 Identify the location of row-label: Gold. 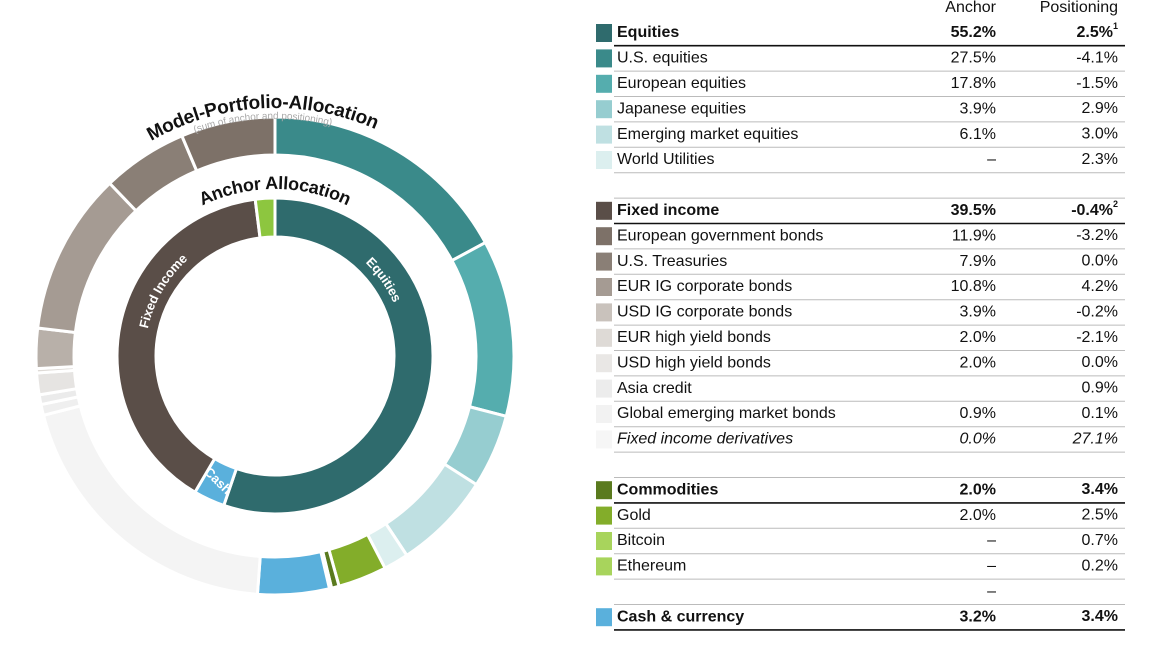
(634, 515).